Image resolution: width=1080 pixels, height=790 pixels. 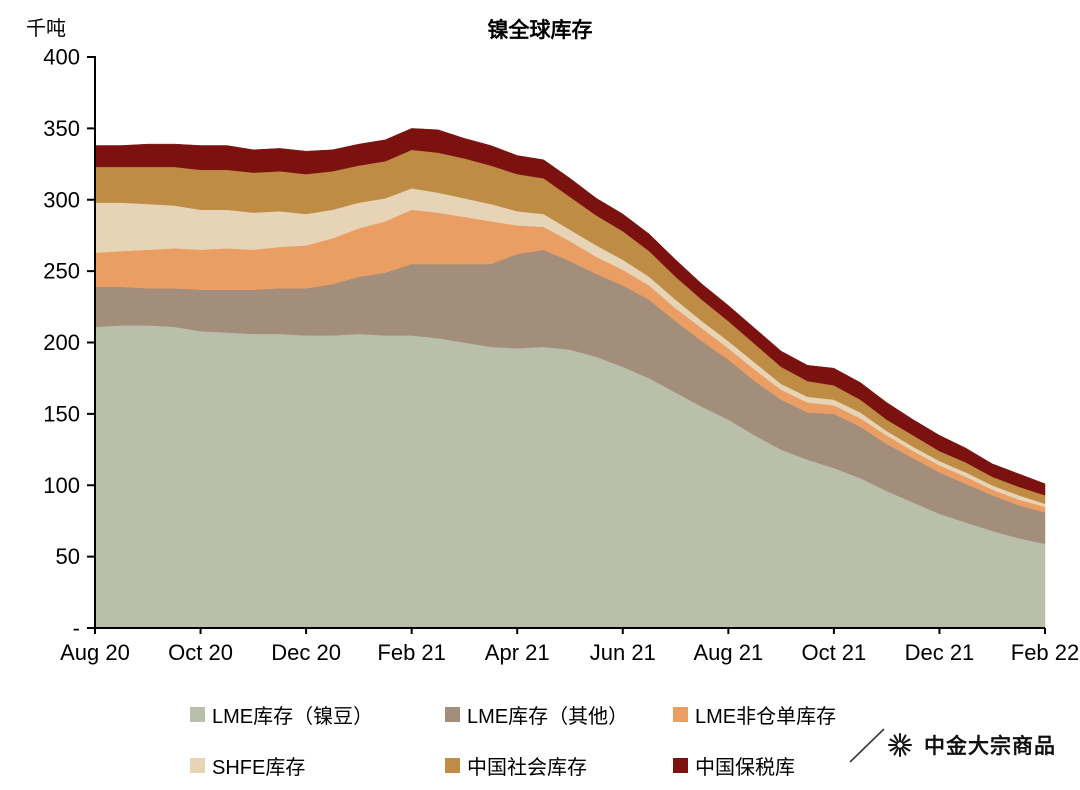 I want to click on legend-label: LME非仓单库存, so click(x=766, y=717).